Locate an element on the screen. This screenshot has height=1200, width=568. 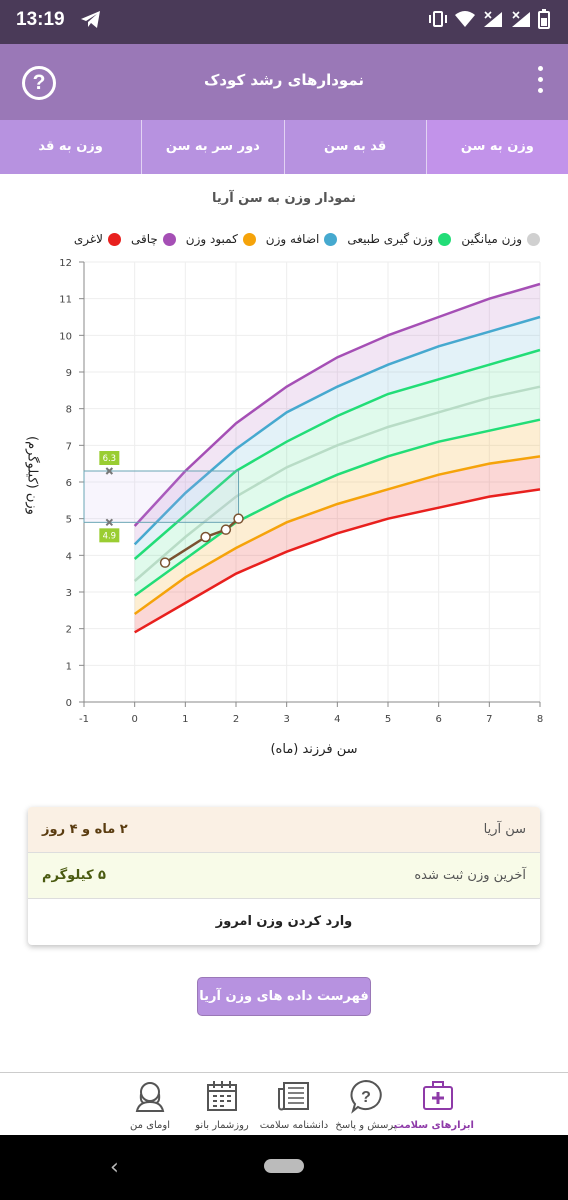
x-tick-label: 7 is located at coordinates (489, 719).